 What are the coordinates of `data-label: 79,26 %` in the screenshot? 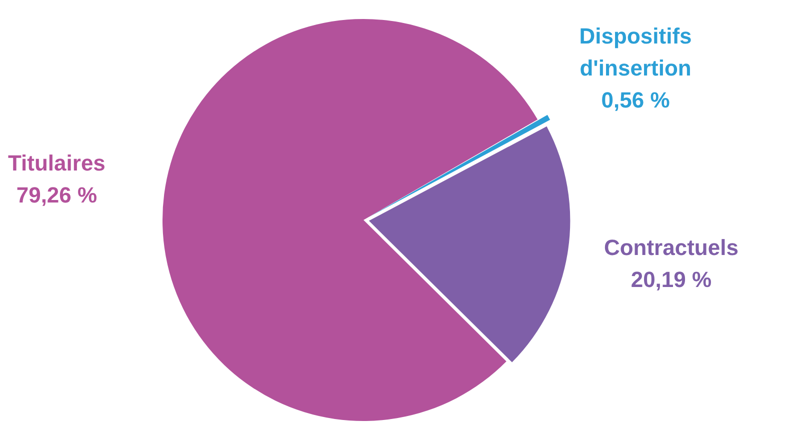 It's located at (57, 195).